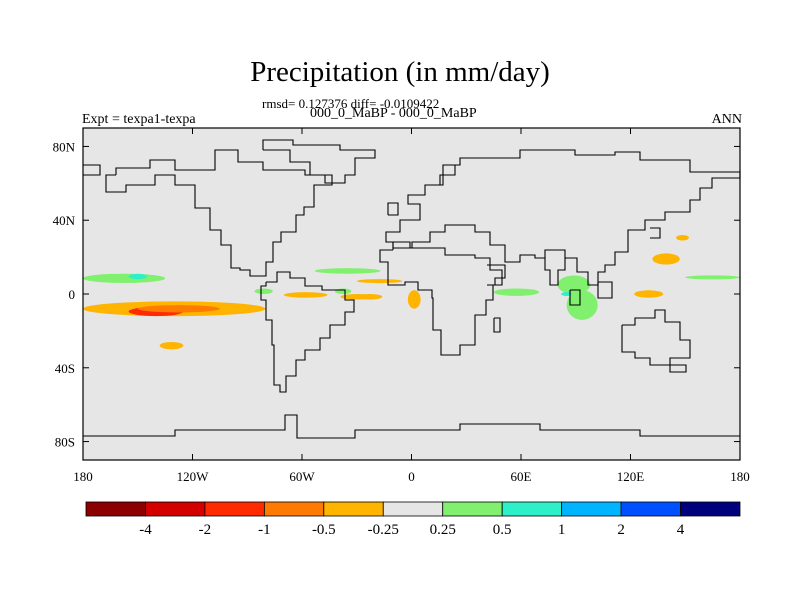 Image resolution: width=800 pixels, height=600 pixels. Describe the element at coordinates (631, 476) in the screenshot. I see `x-tick-label: 120E` at that location.